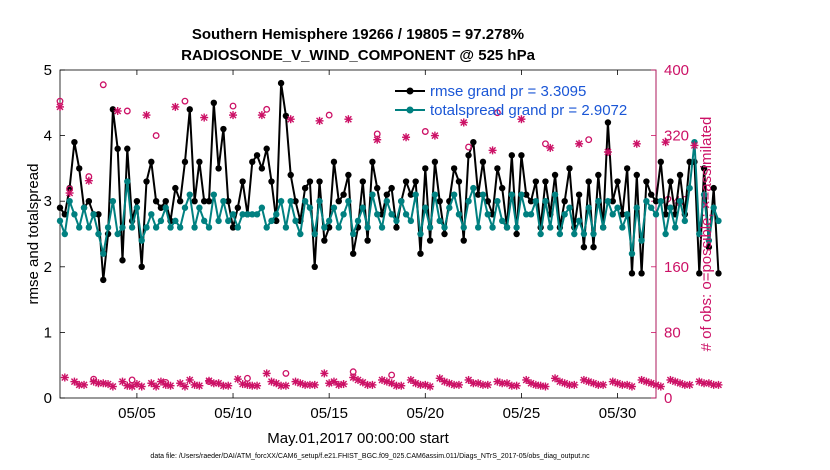 The width and height of the screenshot is (830, 470). I want to click on y-right-tick-label: 0, so click(668, 398).